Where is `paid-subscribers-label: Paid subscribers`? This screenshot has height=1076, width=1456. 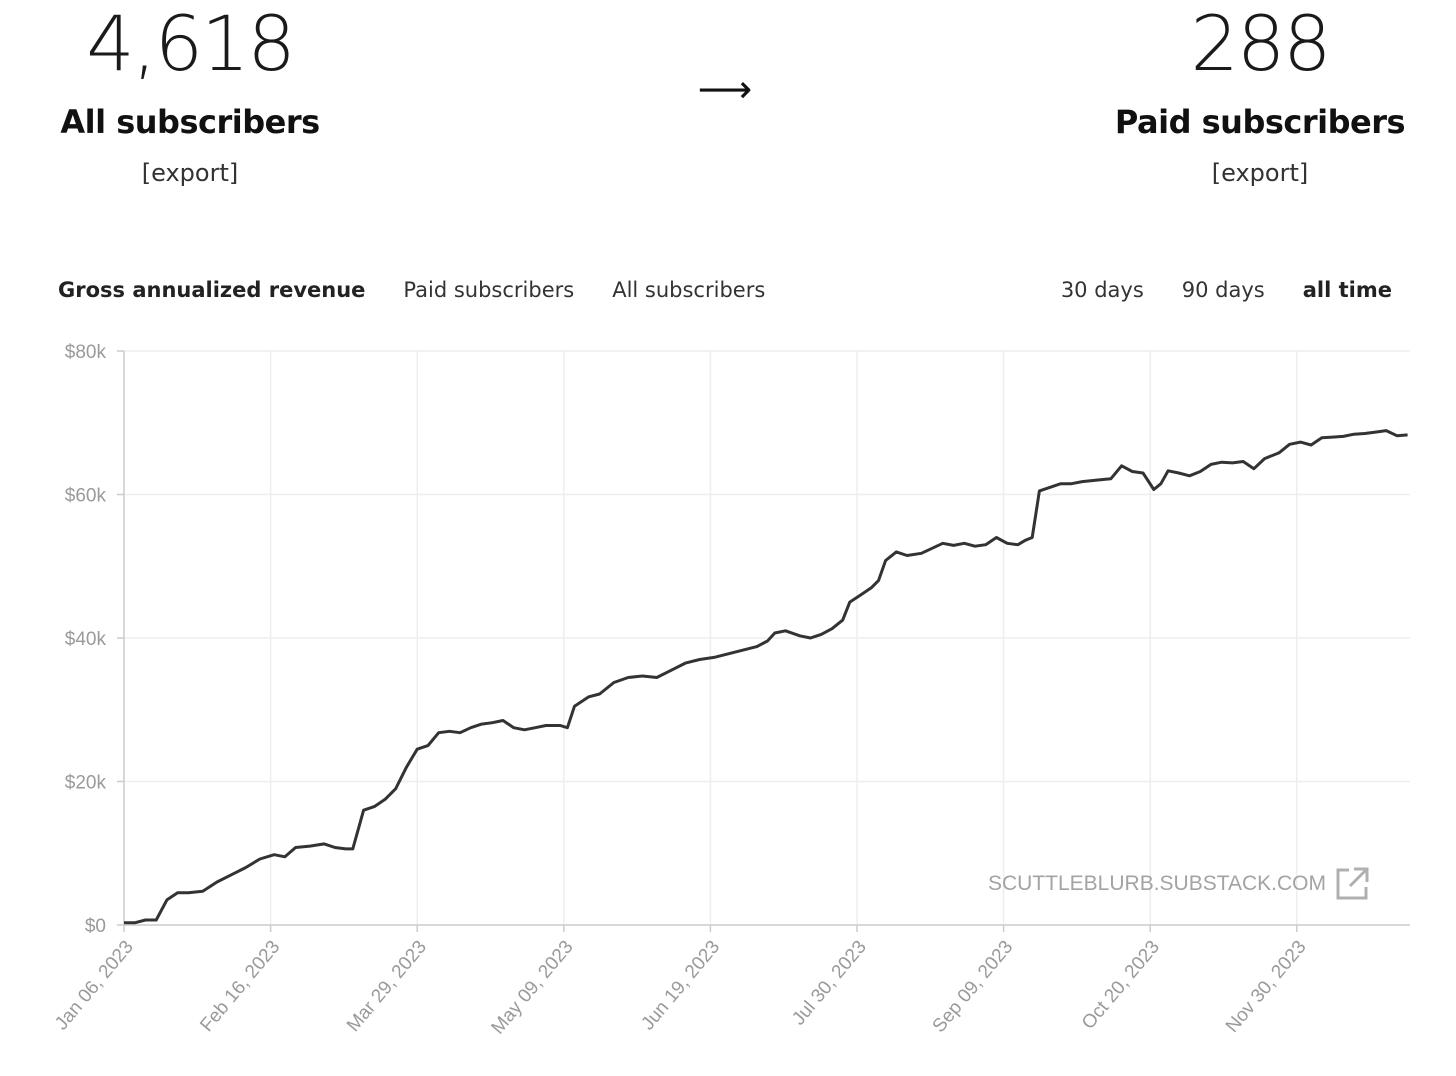
paid-subscribers-label: Paid subscribers is located at coordinates (1260, 122).